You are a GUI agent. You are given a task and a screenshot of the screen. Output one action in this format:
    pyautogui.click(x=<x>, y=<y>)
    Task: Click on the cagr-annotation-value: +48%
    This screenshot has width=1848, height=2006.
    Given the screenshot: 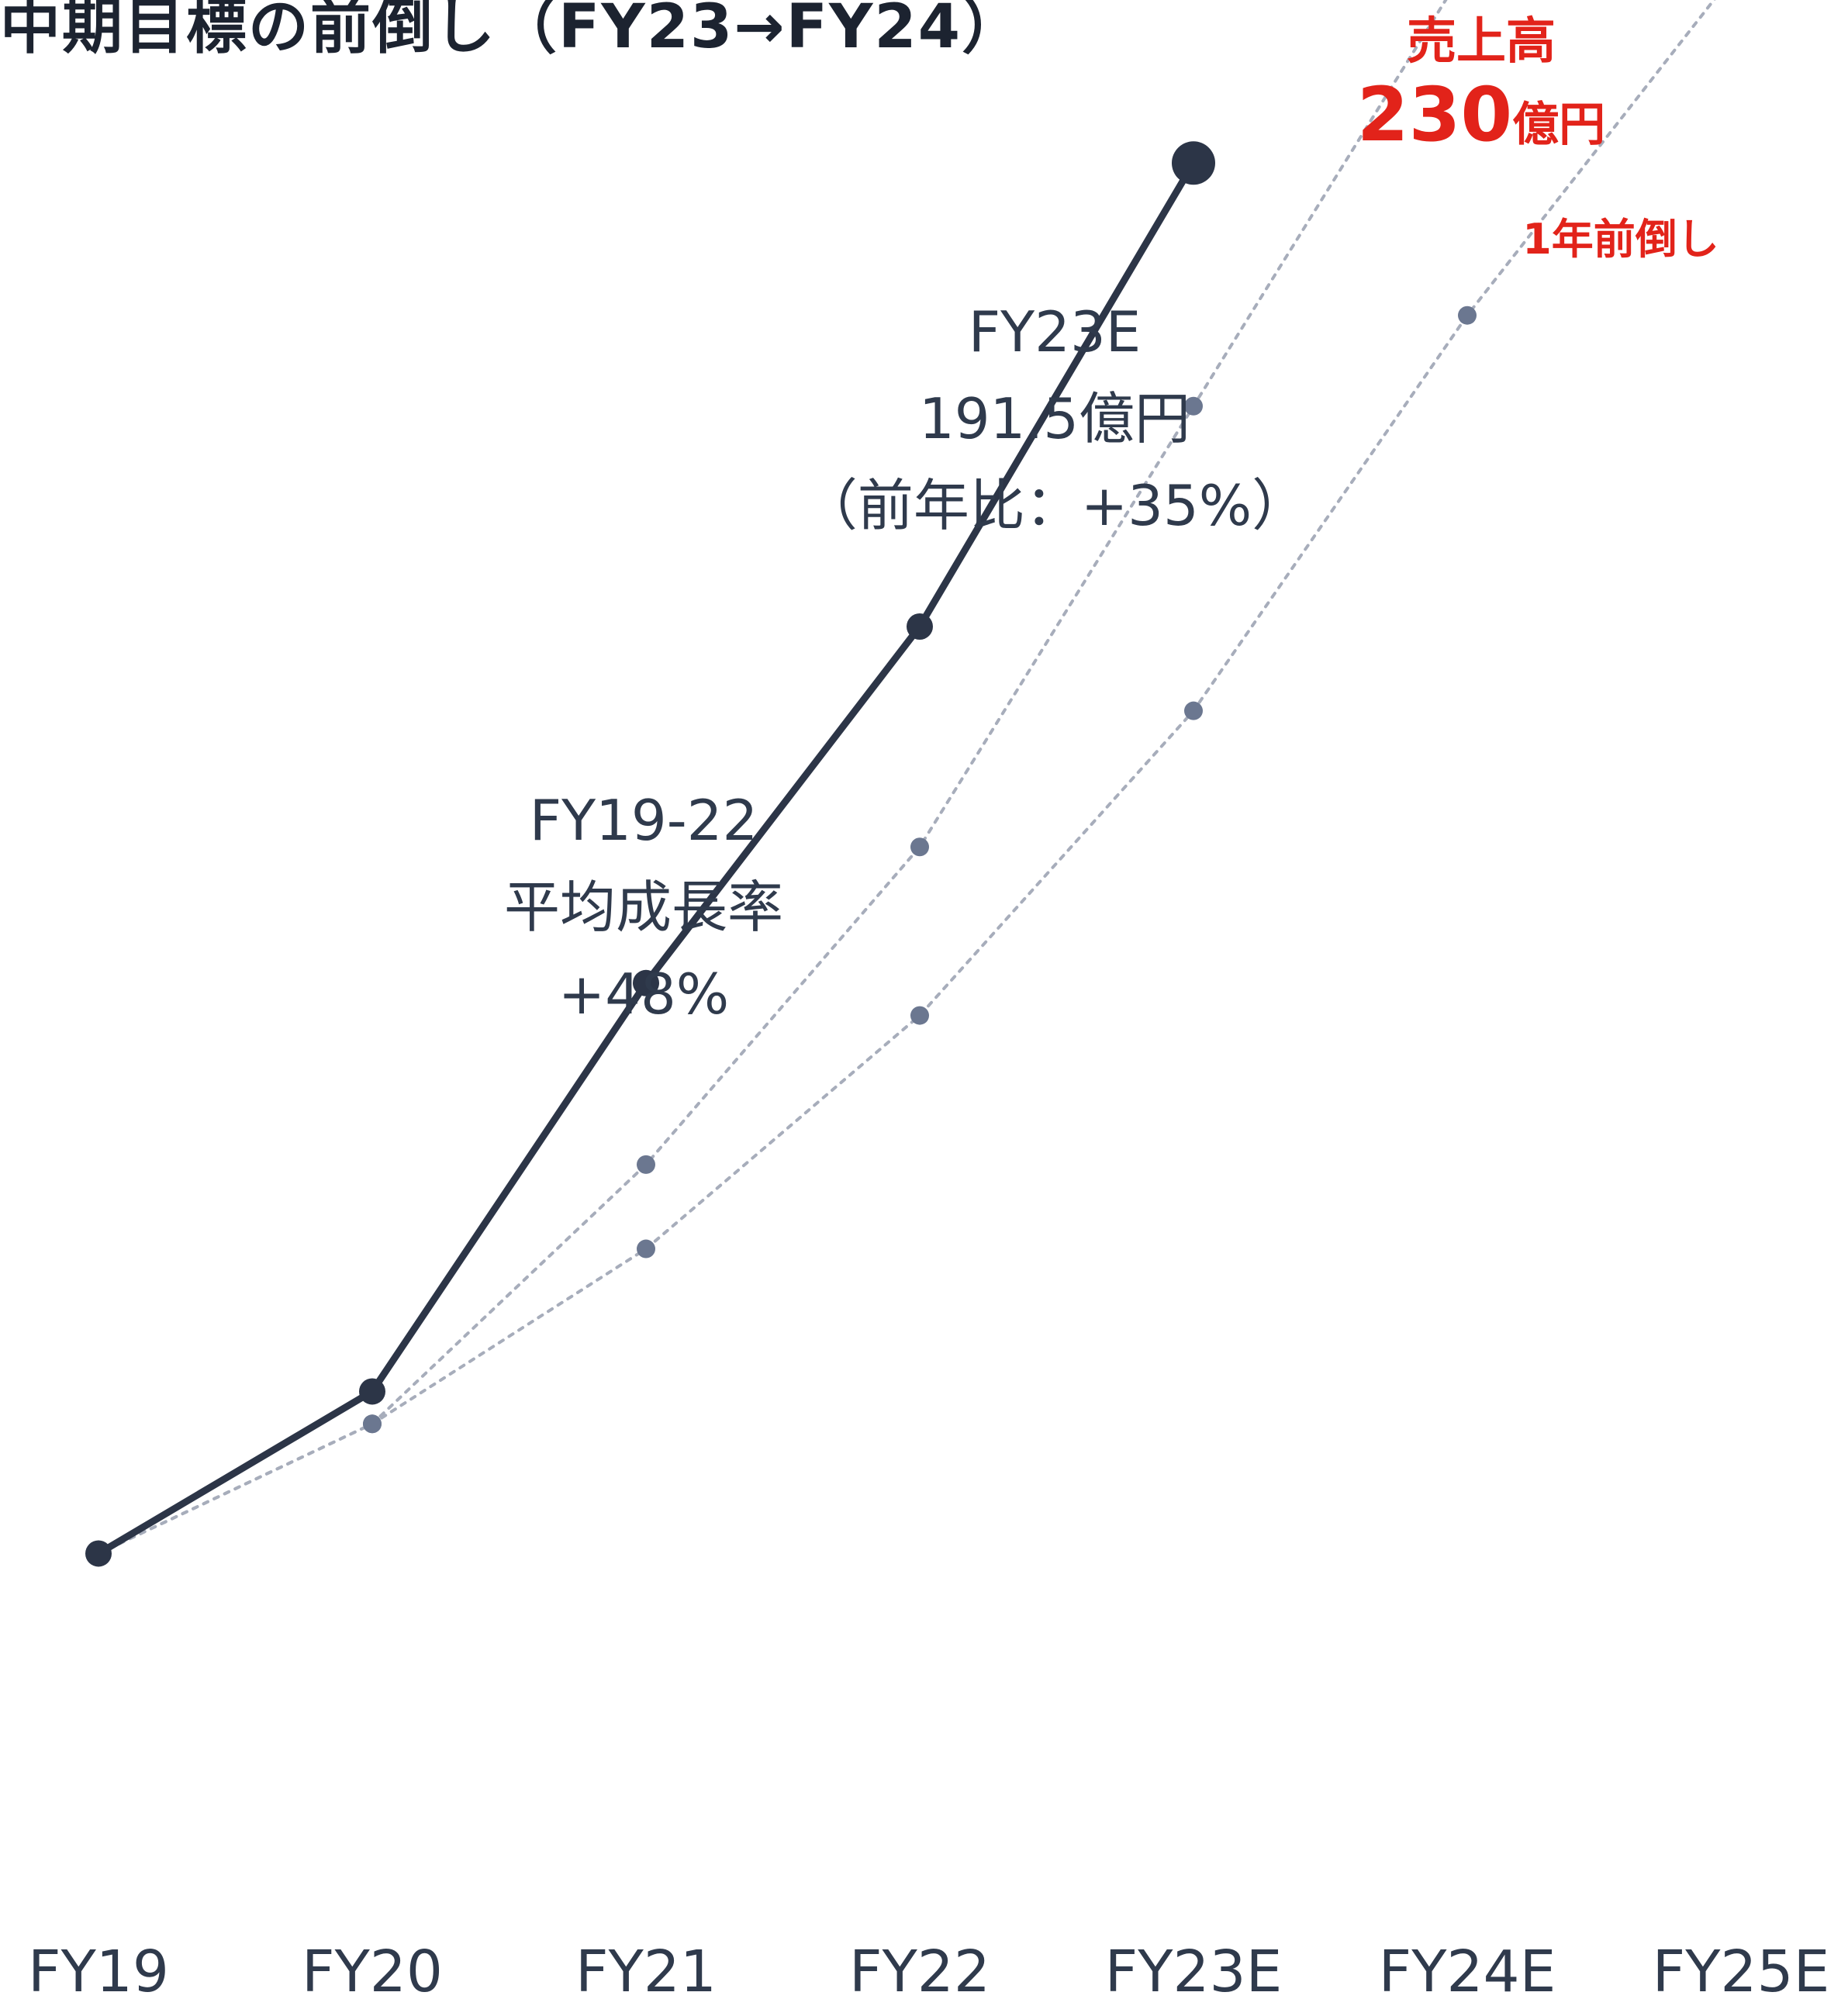 What is the action you would take?
    pyautogui.click(x=644, y=994)
    